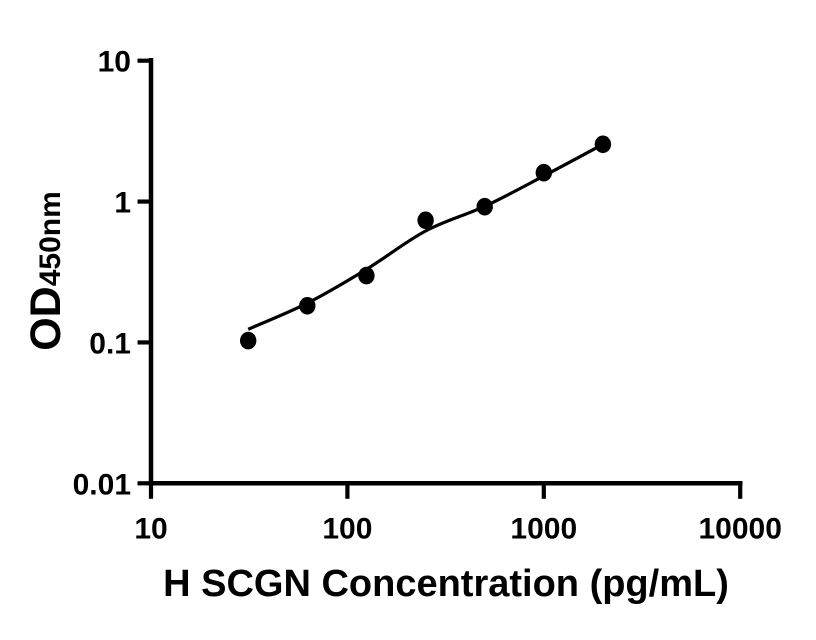 The height and width of the screenshot is (640, 816). Describe the element at coordinates (122, 203) in the screenshot. I see `y-axis-tick-label: 1` at that location.